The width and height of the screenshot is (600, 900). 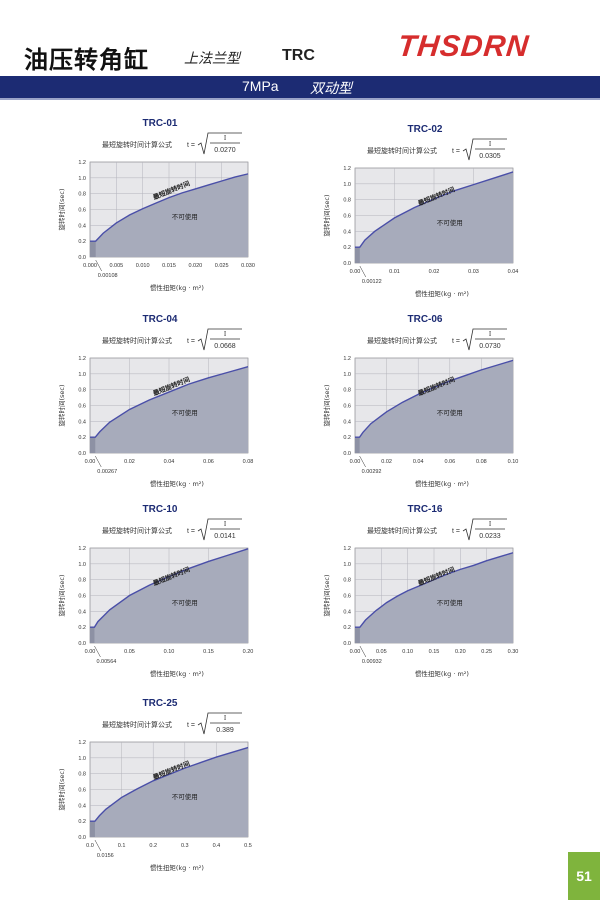 I want to click on formula-divisor: 0.0730, so click(x=490, y=346).